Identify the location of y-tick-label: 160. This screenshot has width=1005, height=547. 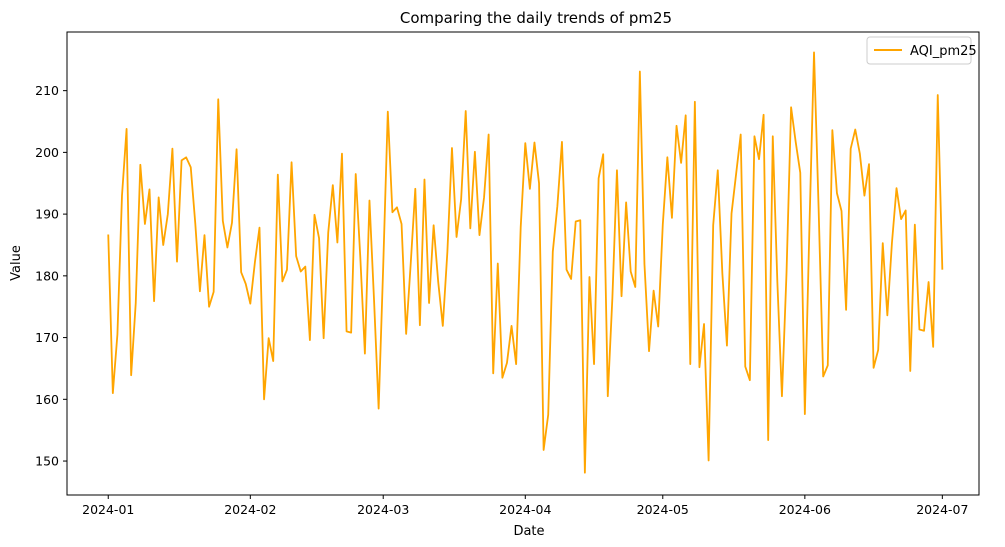
(47, 399).